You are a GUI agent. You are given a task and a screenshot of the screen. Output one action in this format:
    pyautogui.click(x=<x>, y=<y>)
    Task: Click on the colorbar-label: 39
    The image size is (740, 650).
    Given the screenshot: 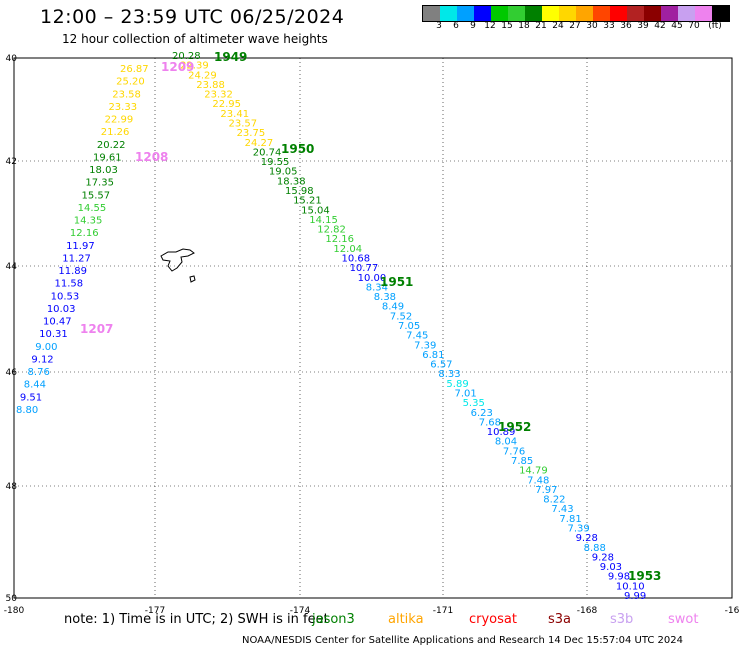 What is the action you would take?
    pyautogui.click(x=643, y=26)
    